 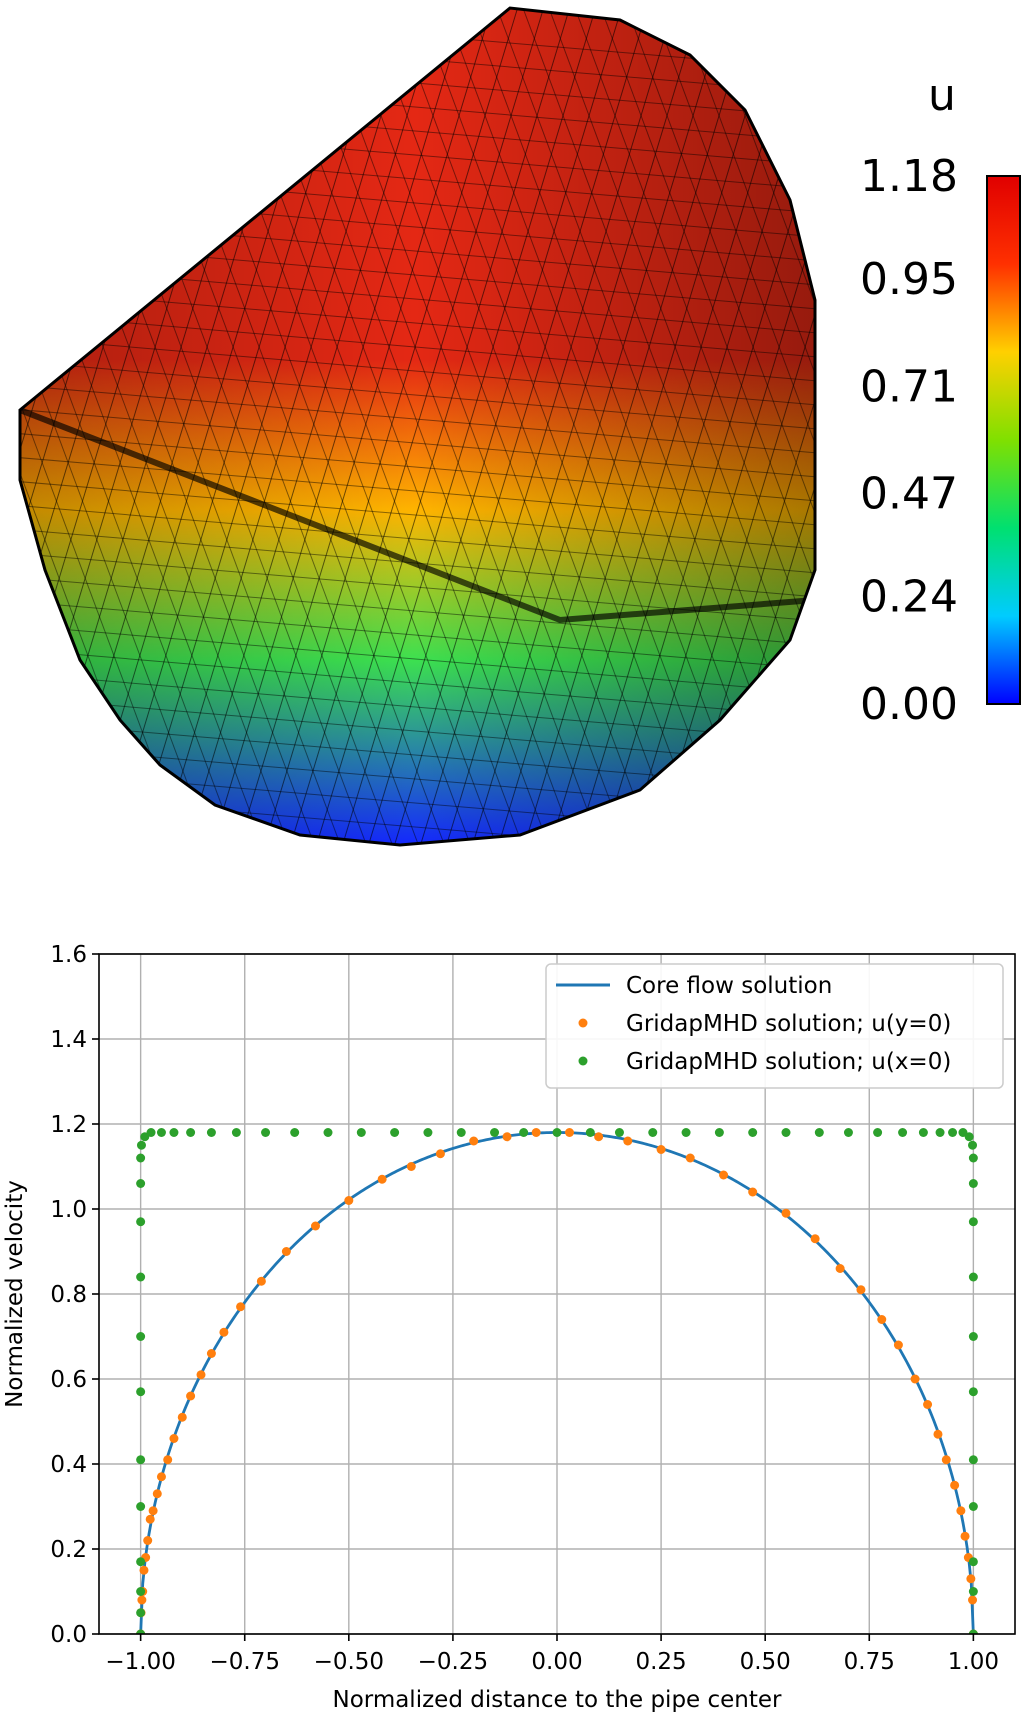 What do you see at coordinates (765, 1662) in the screenshot?
I see `x-tick-label: 0.50` at bounding box center [765, 1662].